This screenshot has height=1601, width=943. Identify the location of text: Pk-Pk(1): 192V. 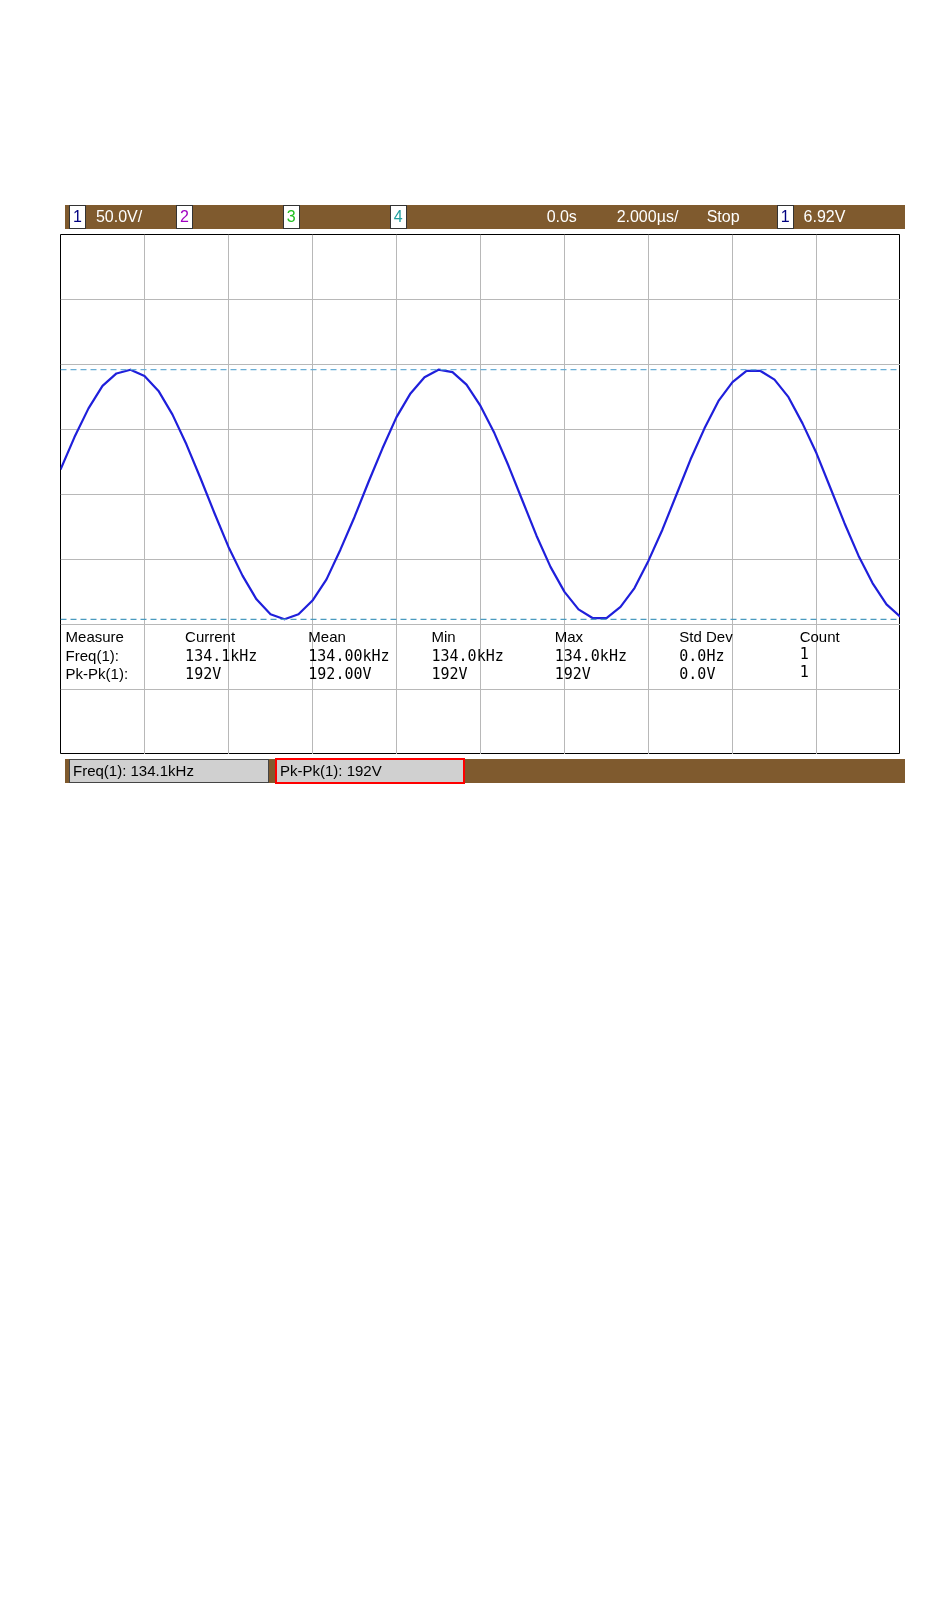
(370, 771).